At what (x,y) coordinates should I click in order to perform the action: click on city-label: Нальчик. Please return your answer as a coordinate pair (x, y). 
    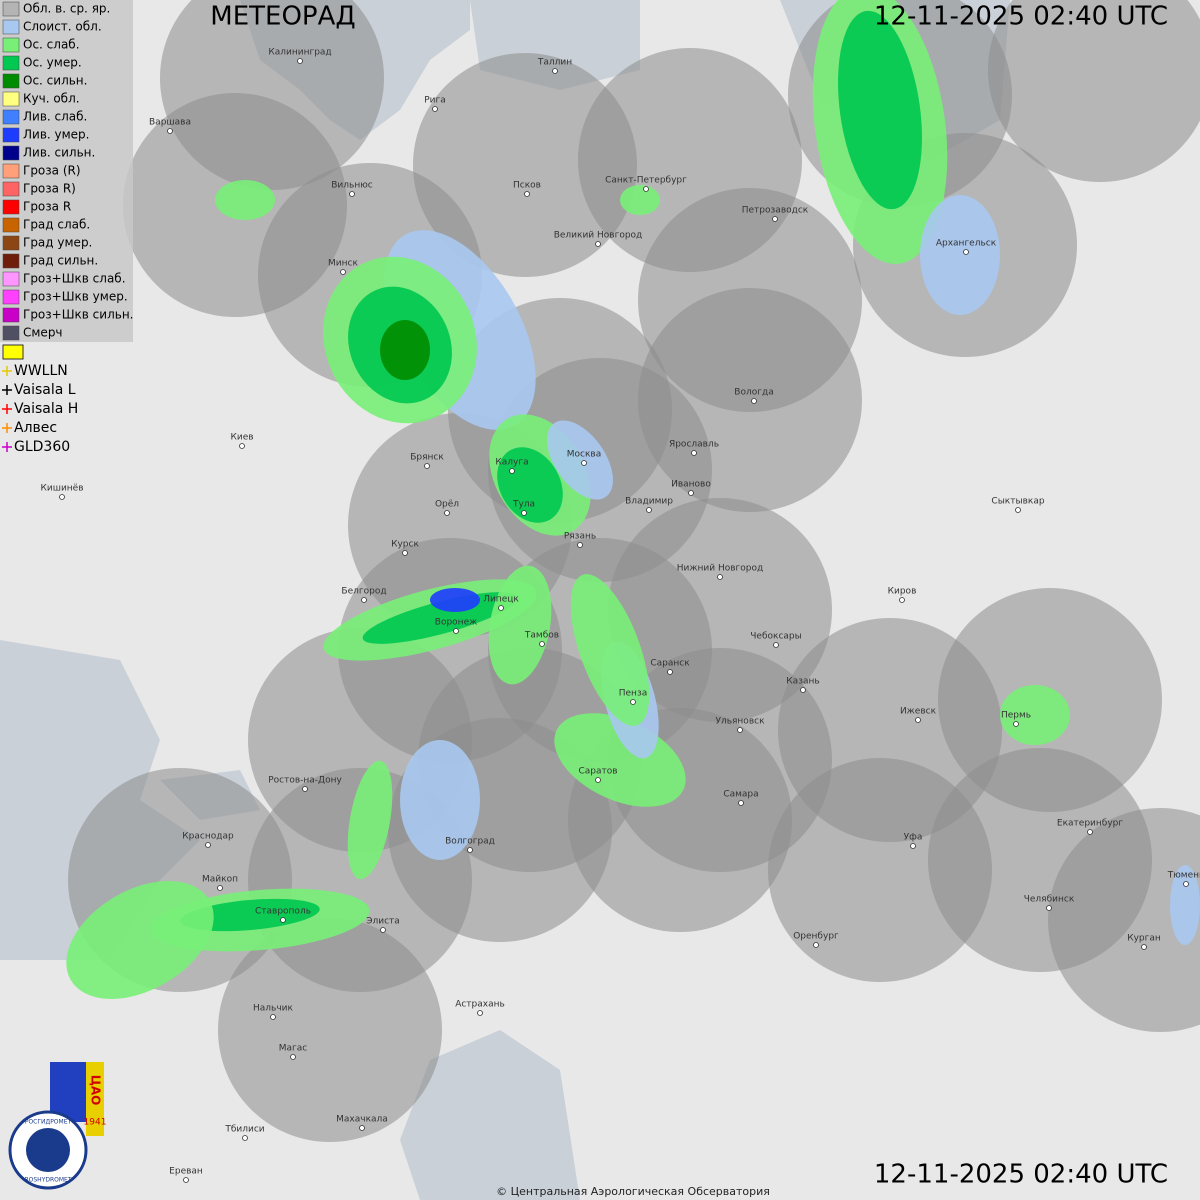
    Looking at the image, I should click on (273, 1009).